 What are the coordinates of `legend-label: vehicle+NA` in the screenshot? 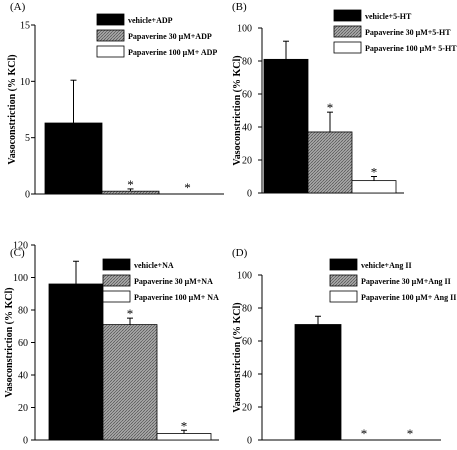 It's located at (154, 265).